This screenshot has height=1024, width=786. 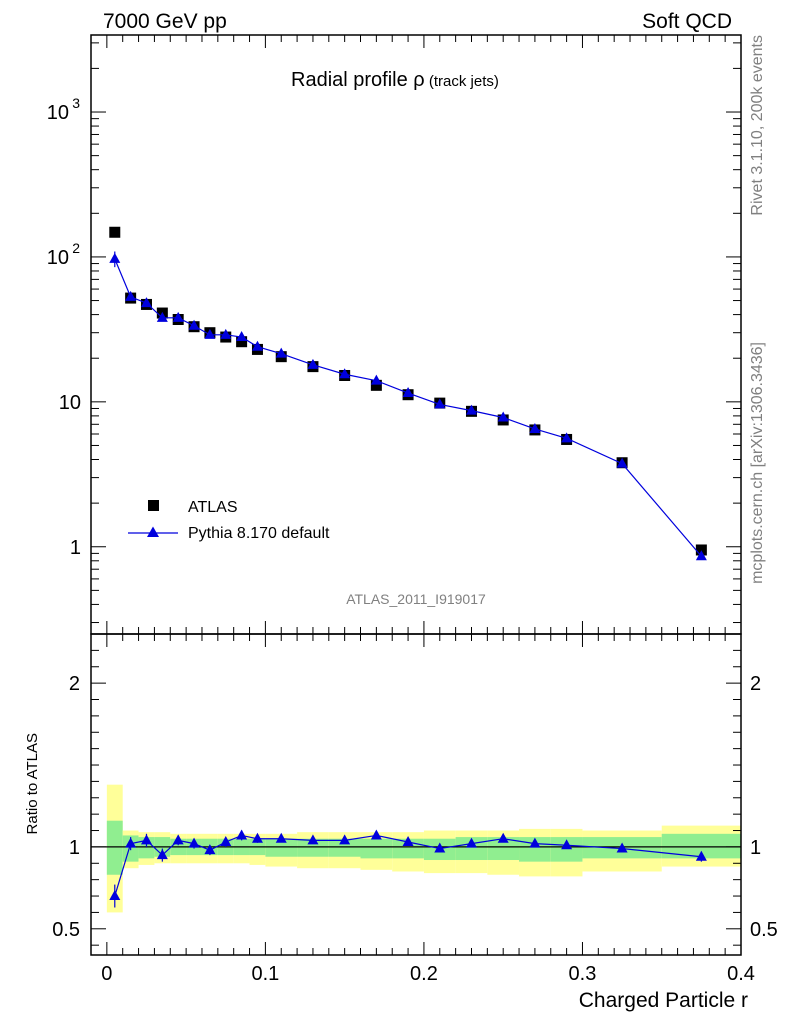 What do you see at coordinates (213, 507) in the screenshot?
I see `legend-atlas-label: ATLAS` at bounding box center [213, 507].